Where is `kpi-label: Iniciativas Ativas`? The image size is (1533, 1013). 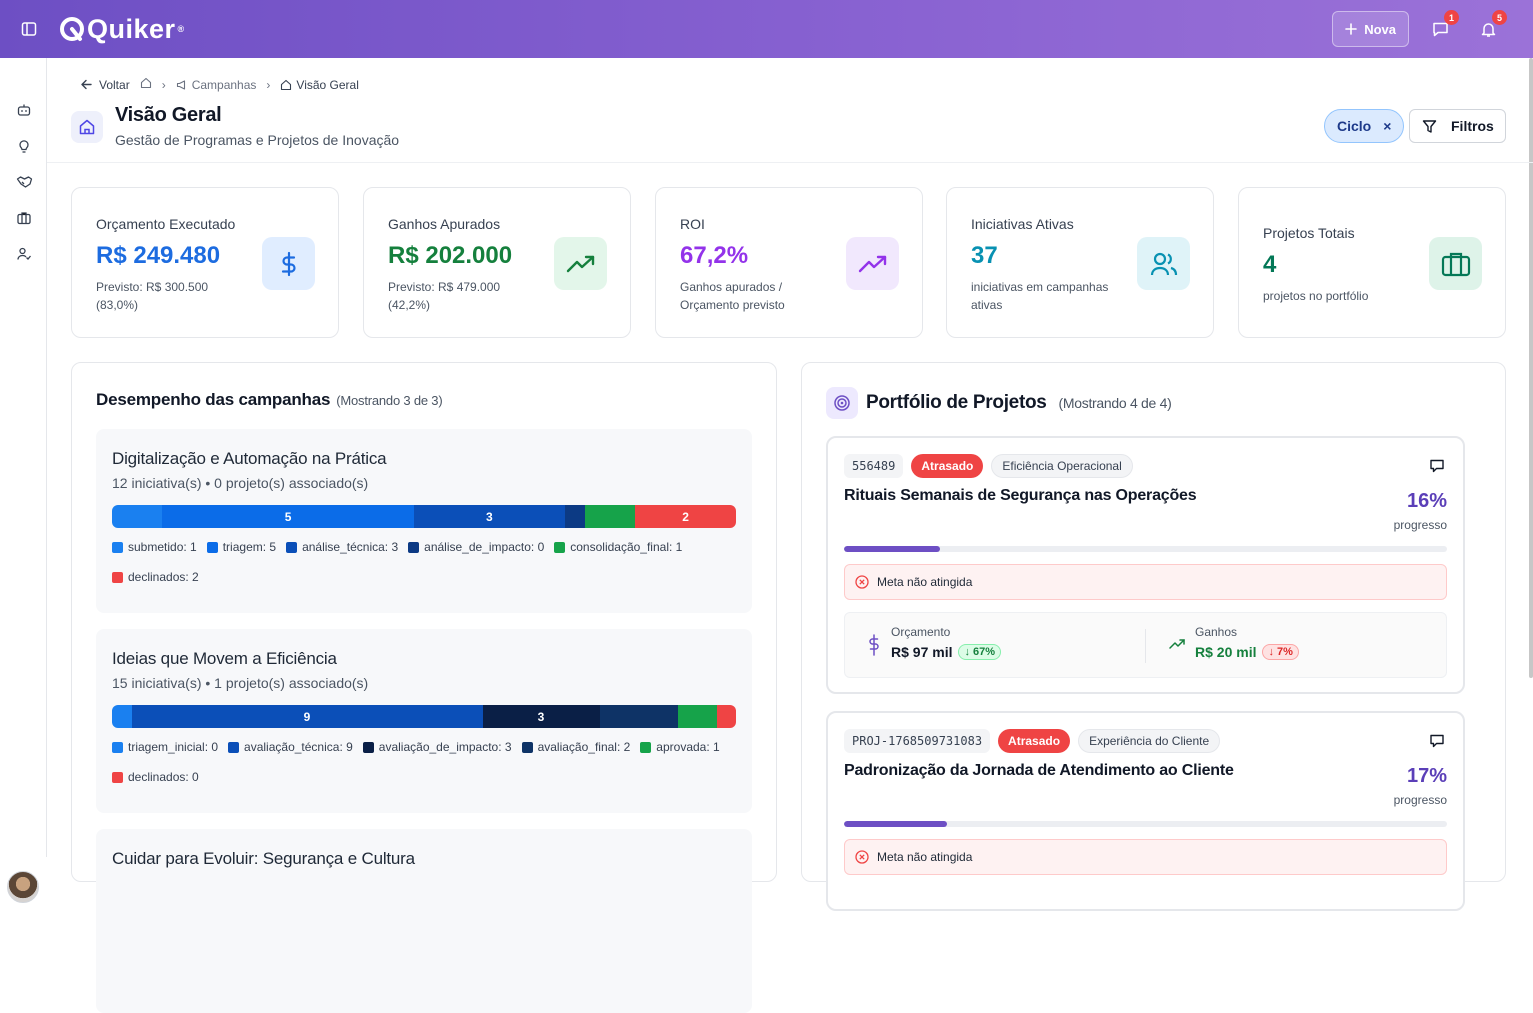
kpi-label: Iniciativas Ativas is located at coordinates (1022, 224).